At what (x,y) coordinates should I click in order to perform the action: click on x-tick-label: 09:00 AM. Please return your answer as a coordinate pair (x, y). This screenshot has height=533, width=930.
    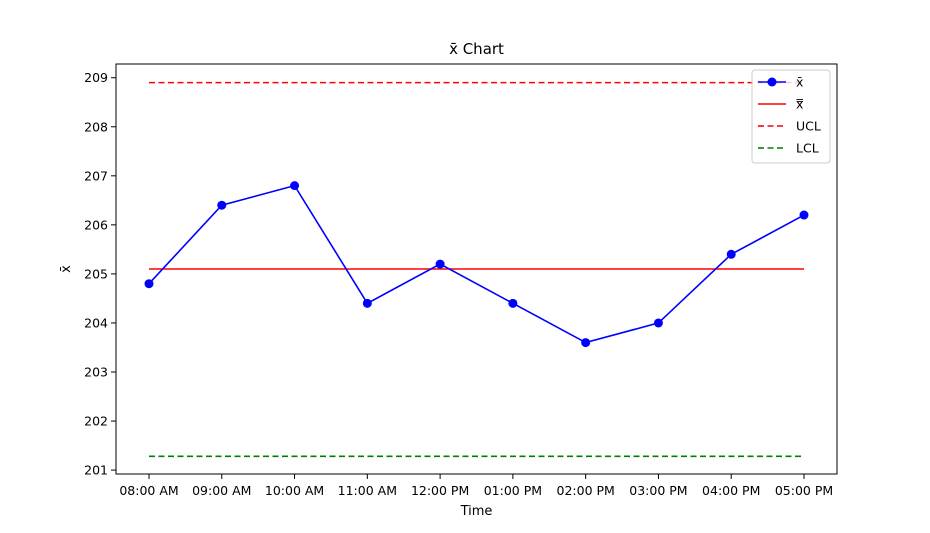
    Looking at the image, I should click on (221, 490).